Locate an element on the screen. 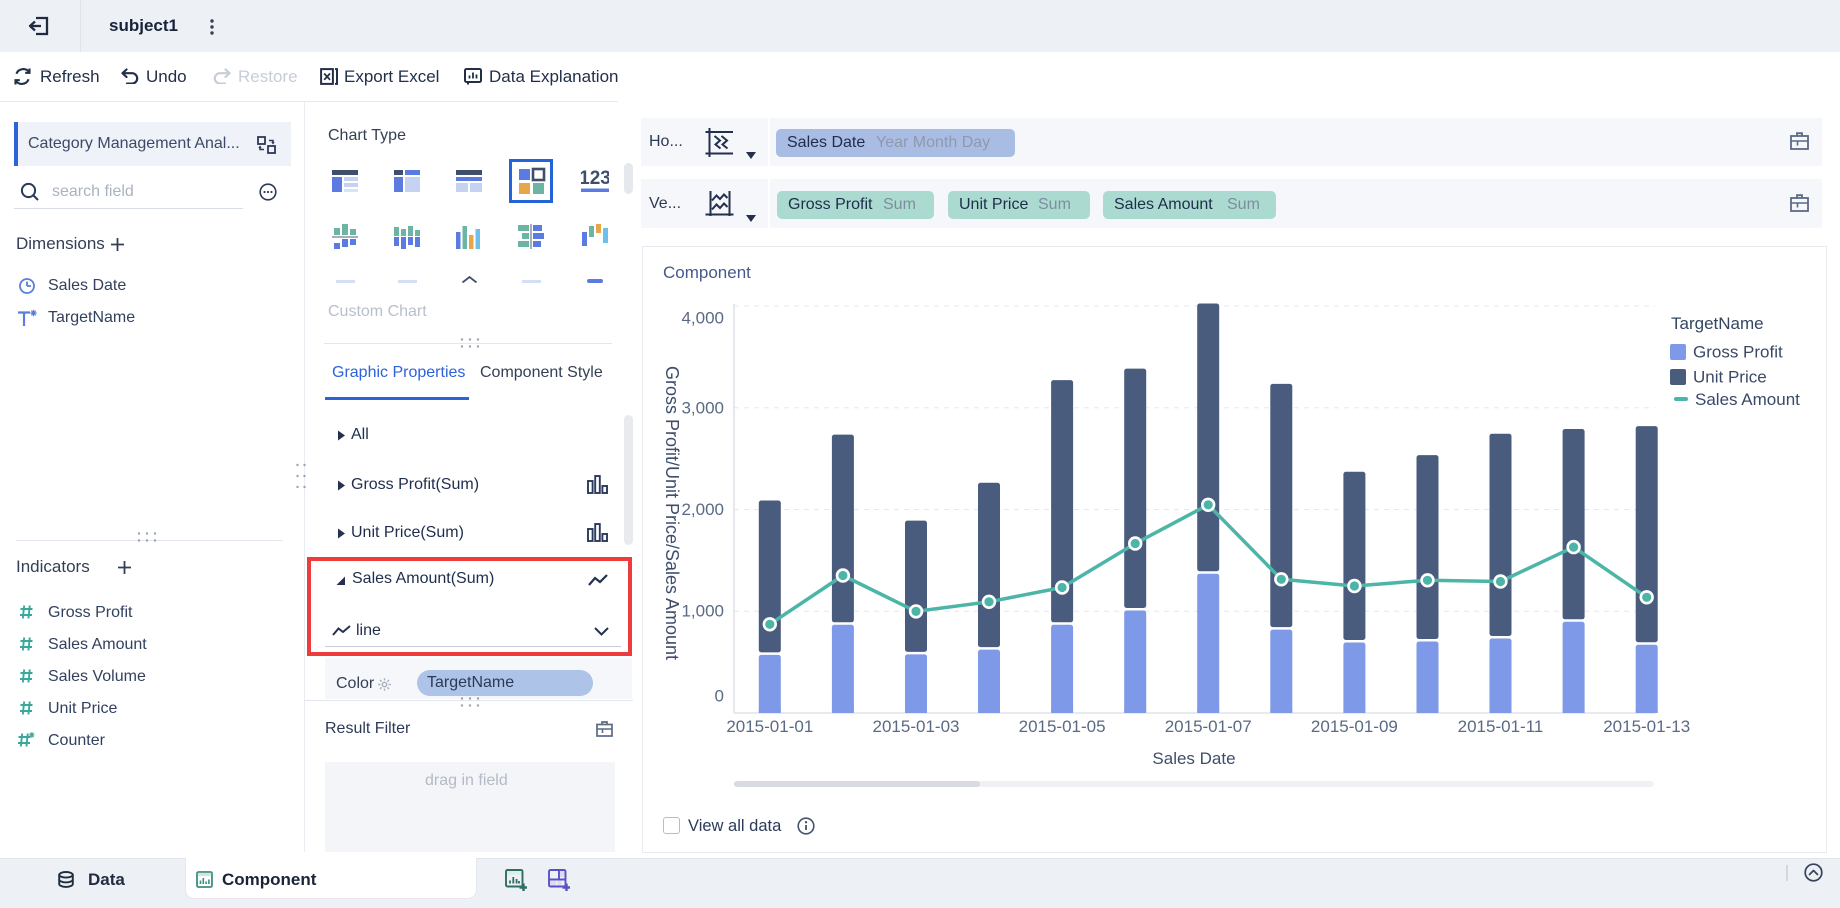  svg-text: Sales Amount is located at coordinates (1747, 399).